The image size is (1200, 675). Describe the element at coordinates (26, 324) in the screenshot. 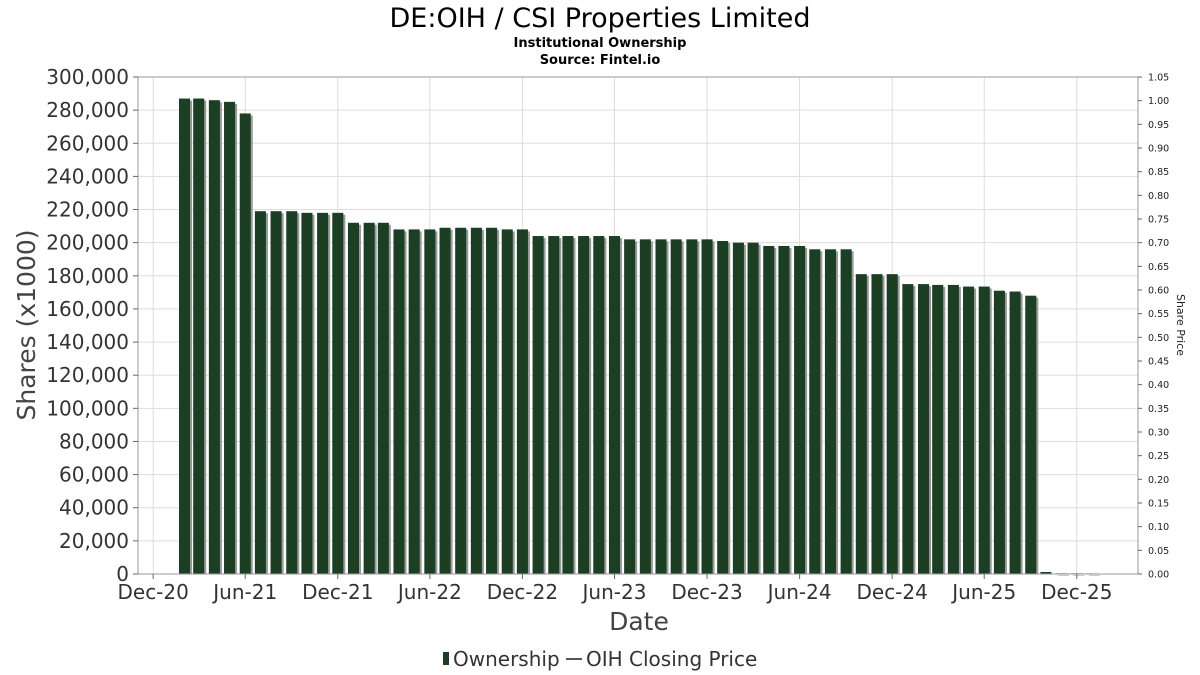

I see `y-axis-label: Shares (x1000)` at that location.